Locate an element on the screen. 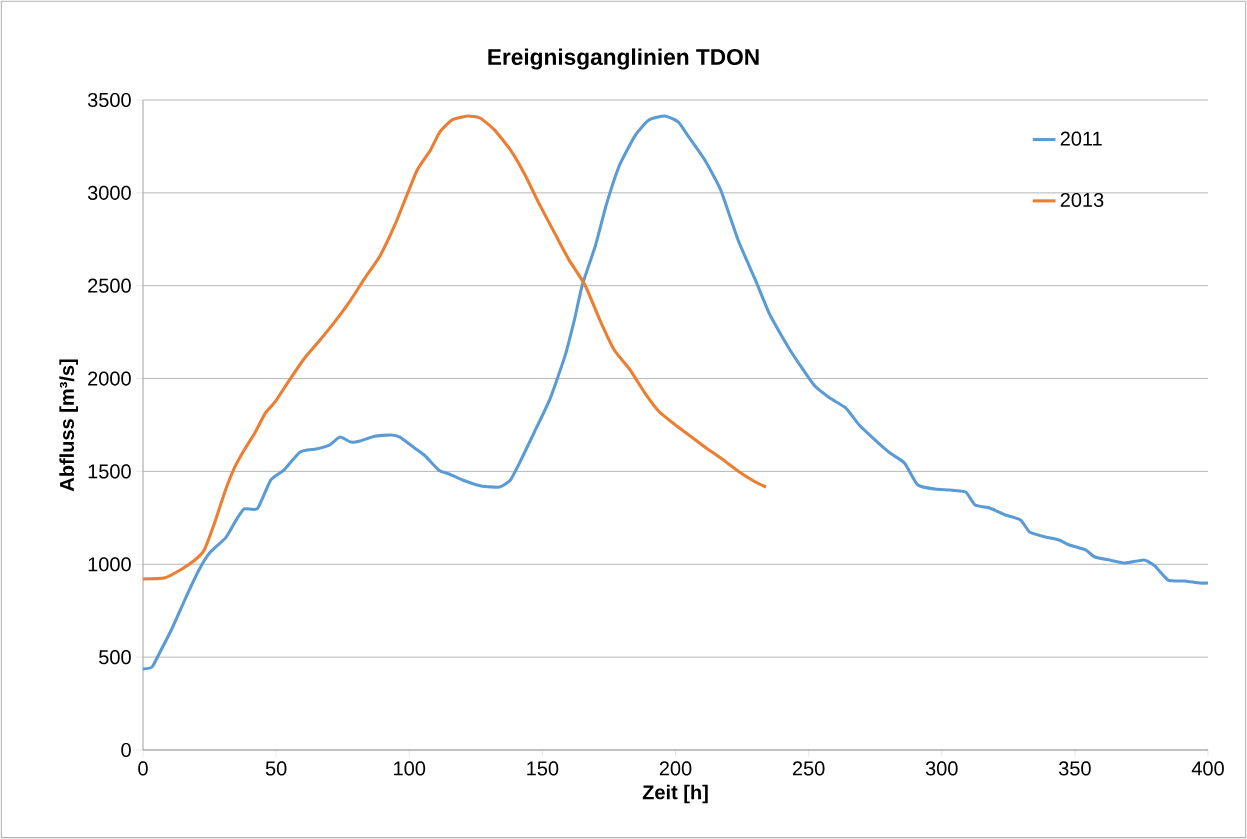 The height and width of the screenshot is (839, 1247). x-tick-label: 350 is located at coordinates (1074, 768).